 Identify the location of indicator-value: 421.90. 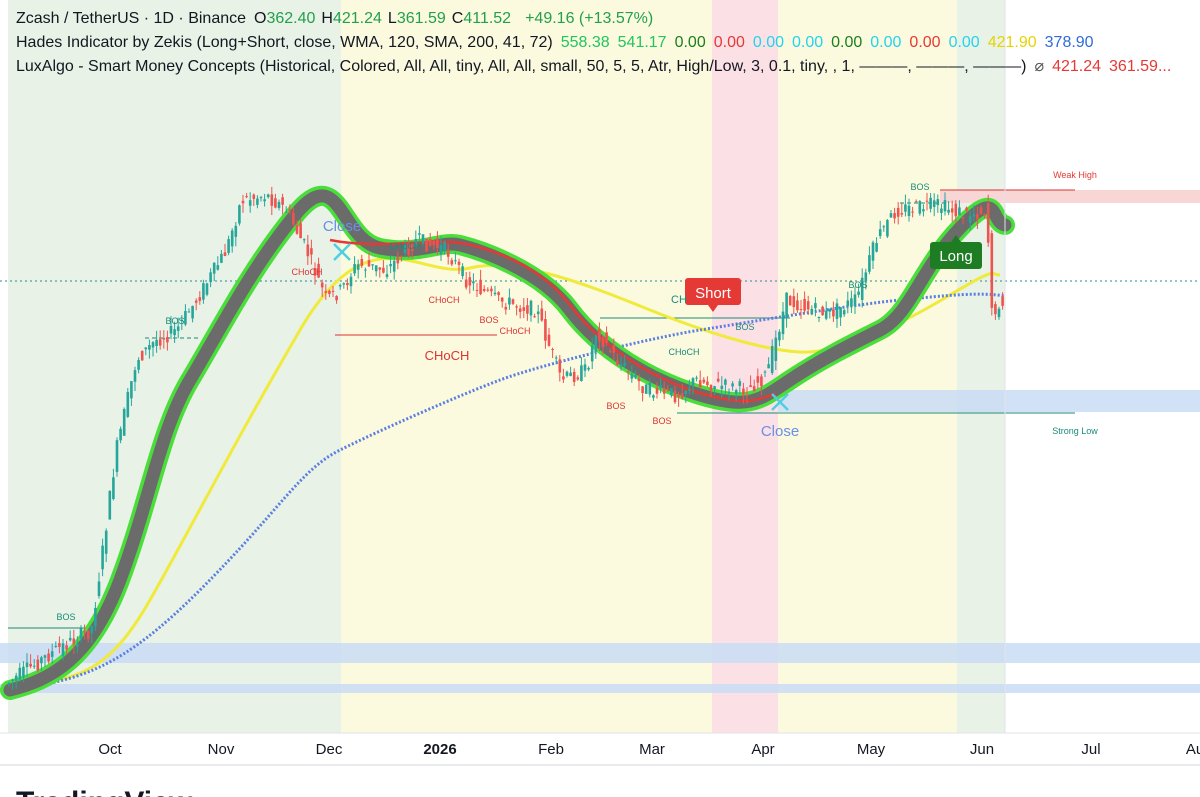
(1012, 42).